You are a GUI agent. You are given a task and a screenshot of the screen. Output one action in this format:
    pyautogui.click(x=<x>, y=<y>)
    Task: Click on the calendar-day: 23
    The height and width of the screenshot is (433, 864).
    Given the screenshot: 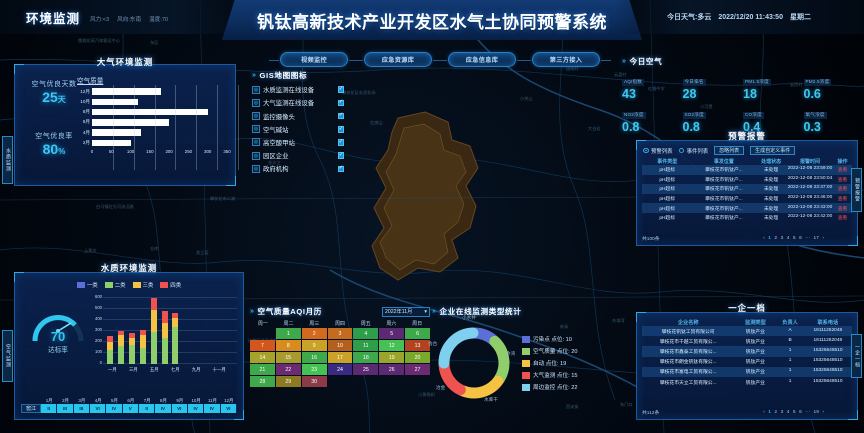 What is the action you would take?
    pyautogui.click(x=314, y=369)
    